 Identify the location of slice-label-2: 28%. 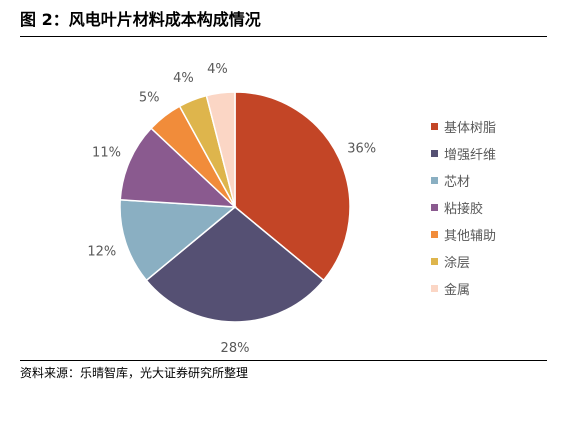
(235, 348).